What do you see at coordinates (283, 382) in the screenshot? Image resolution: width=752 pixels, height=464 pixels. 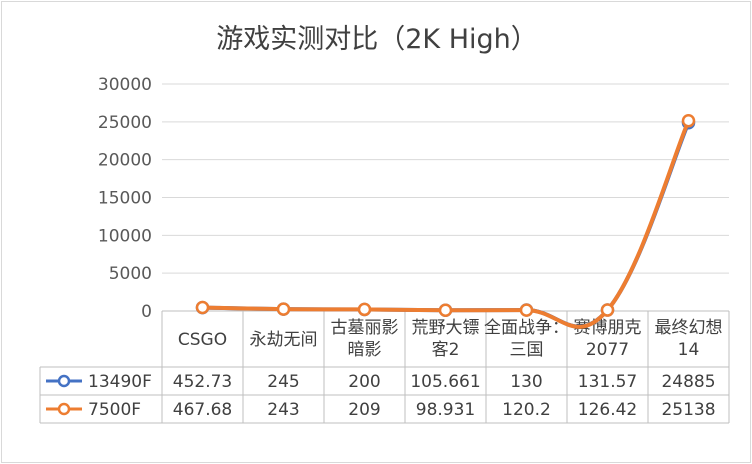 I see `table-cell-value: 245` at bounding box center [283, 382].